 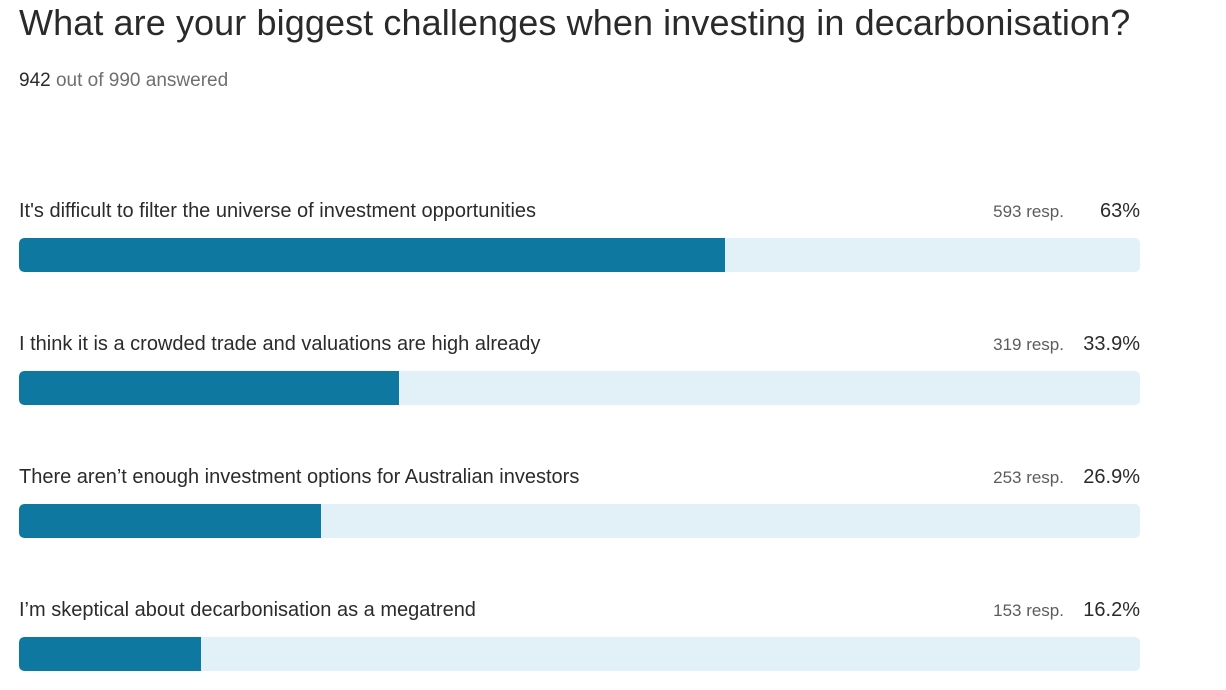 What do you see at coordinates (1111, 610) in the screenshot?
I see `percent-label: 16.2%` at bounding box center [1111, 610].